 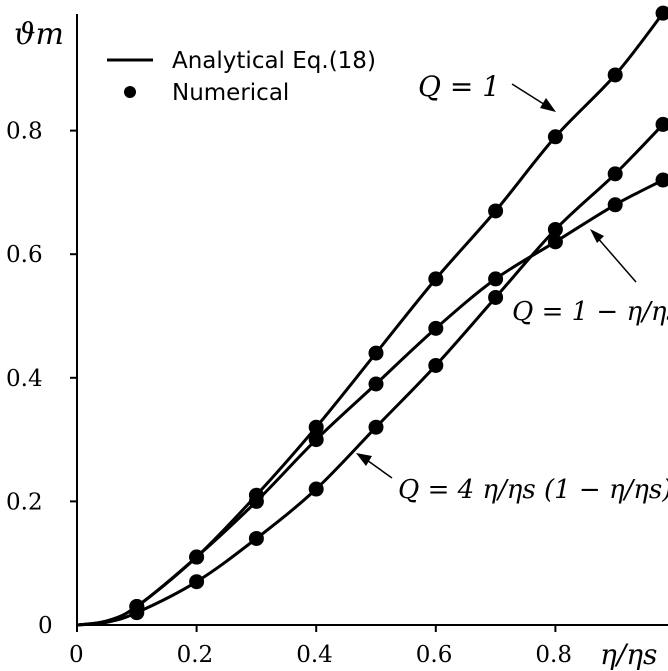 I want to click on x-tick-label: 0, so click(x=76, y=655).